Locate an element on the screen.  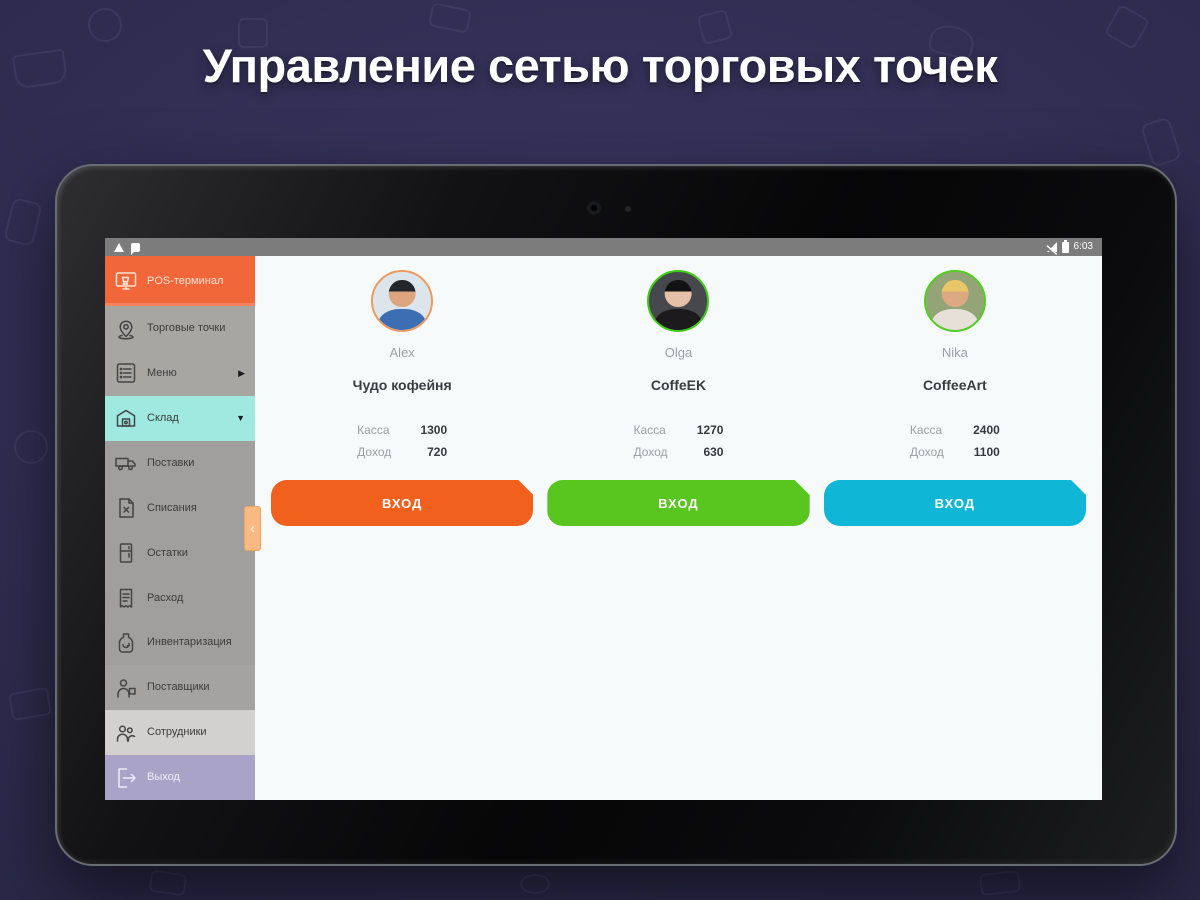
sidebar-item-supplies: Поставки is located at coordinates (180, 463).